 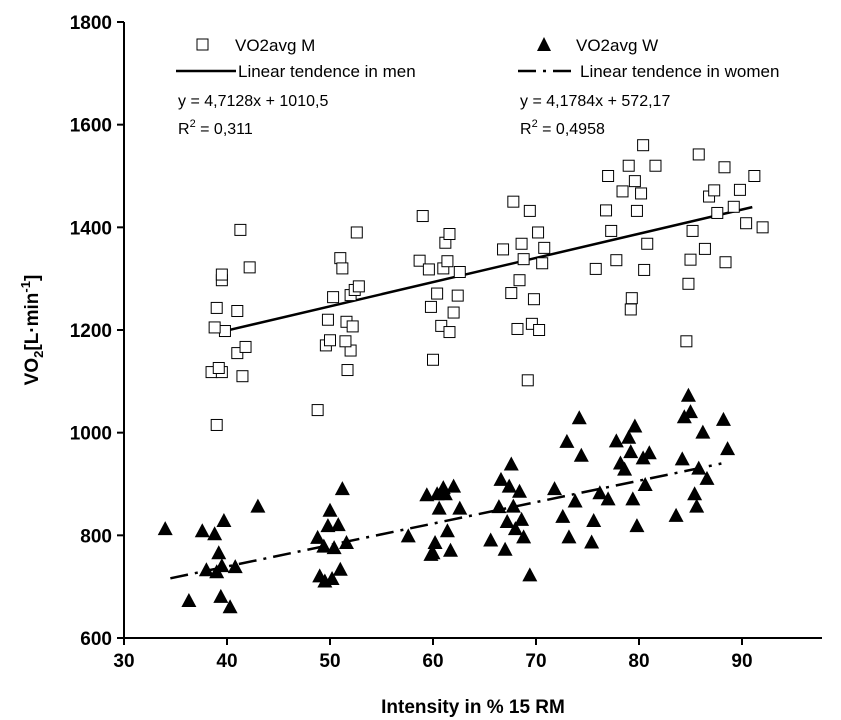 I want to click on x-tick-label: 30, so click(x=123, y=661).